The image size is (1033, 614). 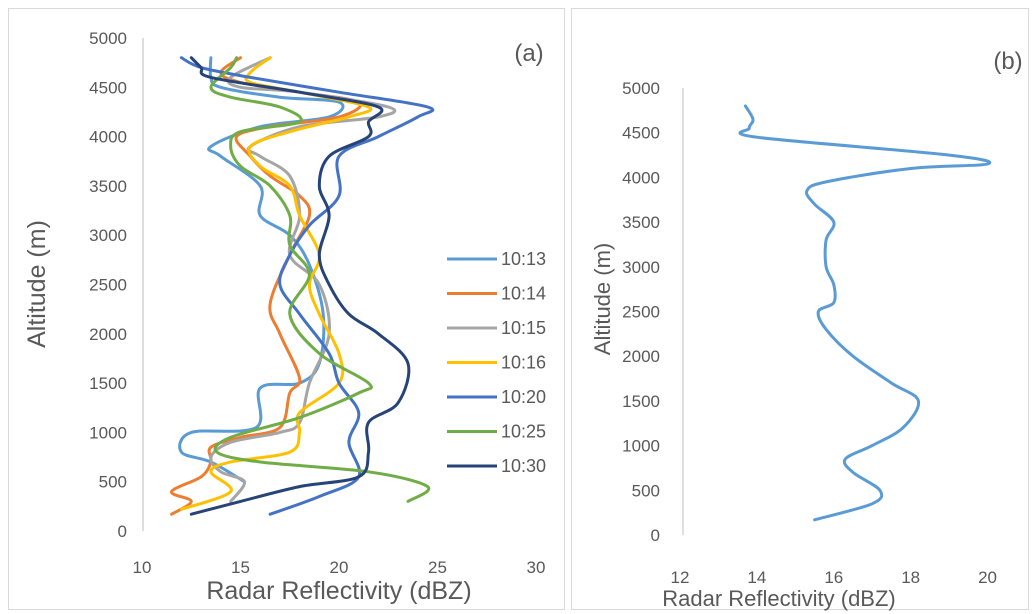 I want to click on legend-label: 10:16, so click(x=523, y=363).